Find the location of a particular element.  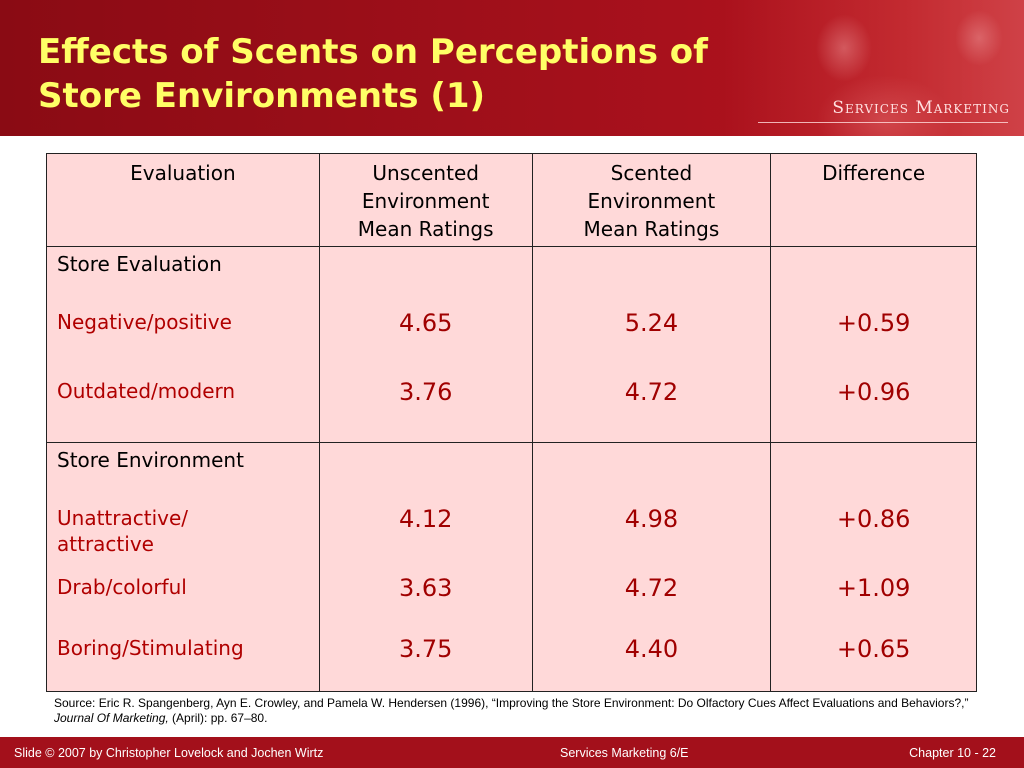

source-journal: Journal Of Marketing, is located at coordinates (111, 718).